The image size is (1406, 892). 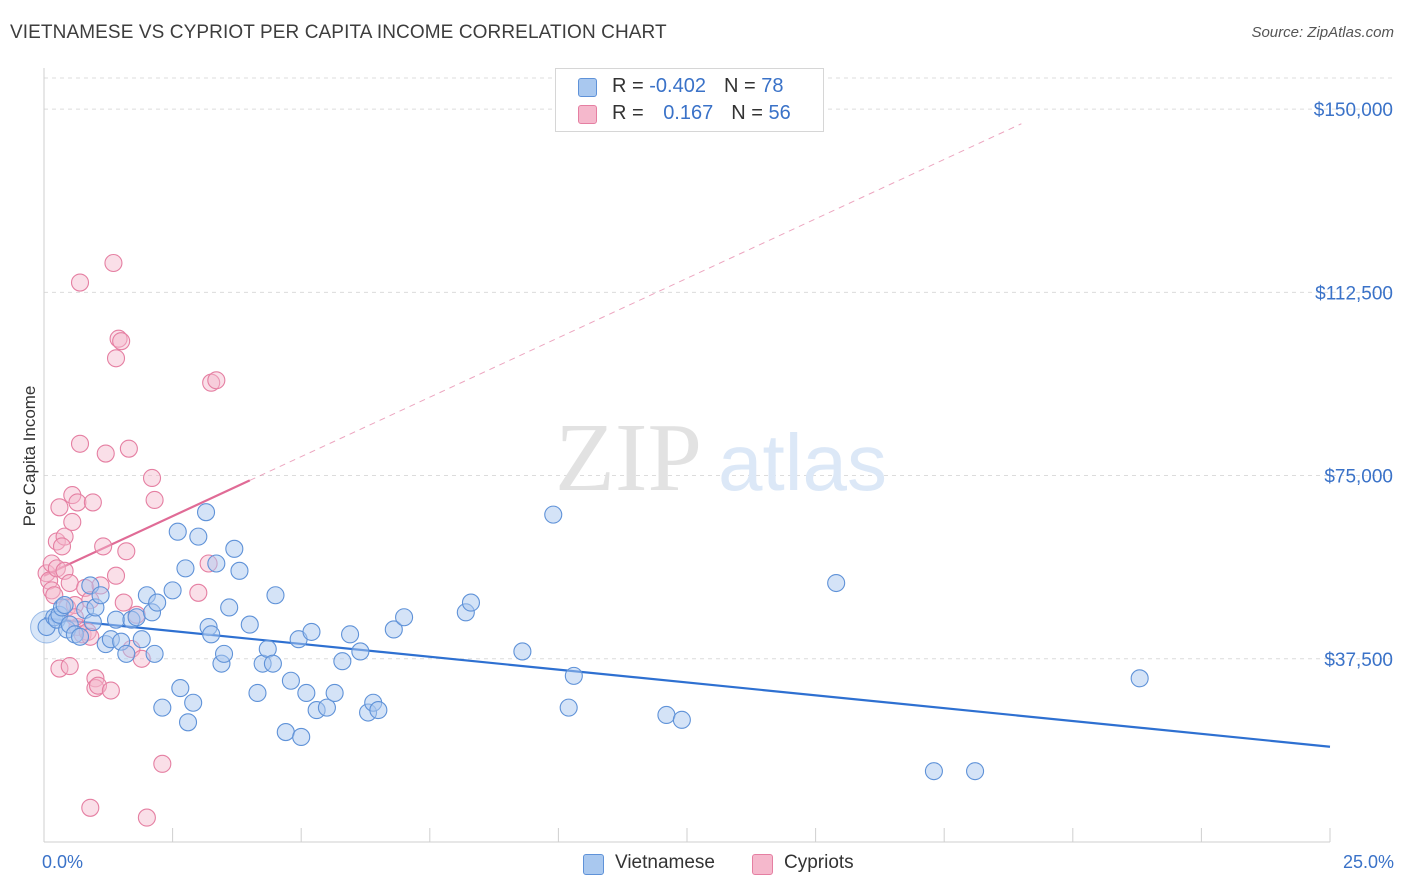 I want to click on legend-r-value-vietnamese: -0.402, so click(x=677, y=86).